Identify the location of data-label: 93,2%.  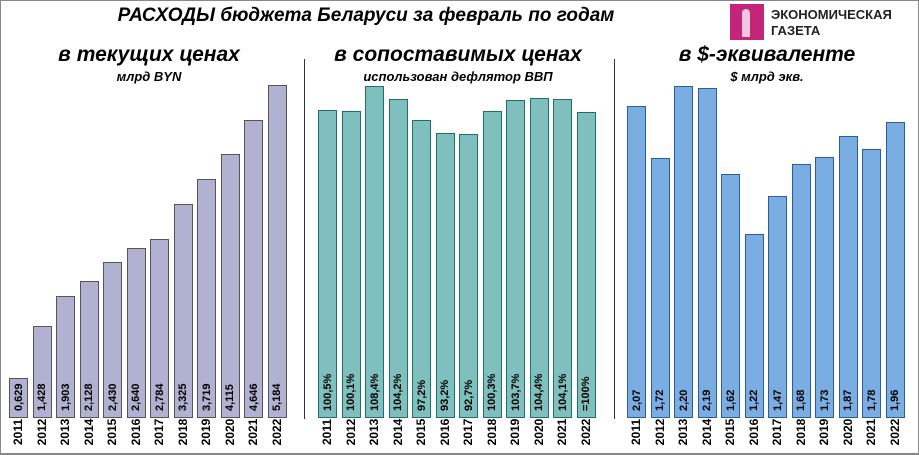
(445, 395).